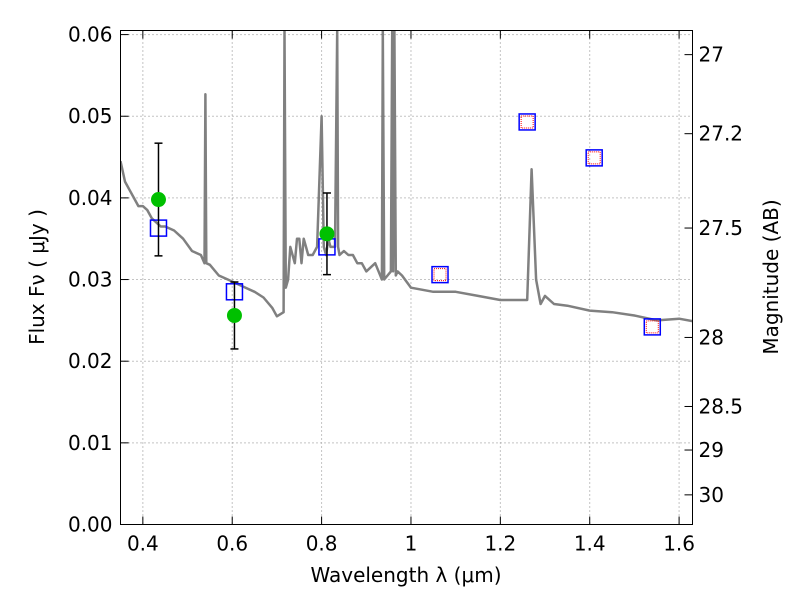 The height and width of the screenshot is (600, 800). I want to click on y2-axis-label: Magnitude (AB), so click(771, 276).